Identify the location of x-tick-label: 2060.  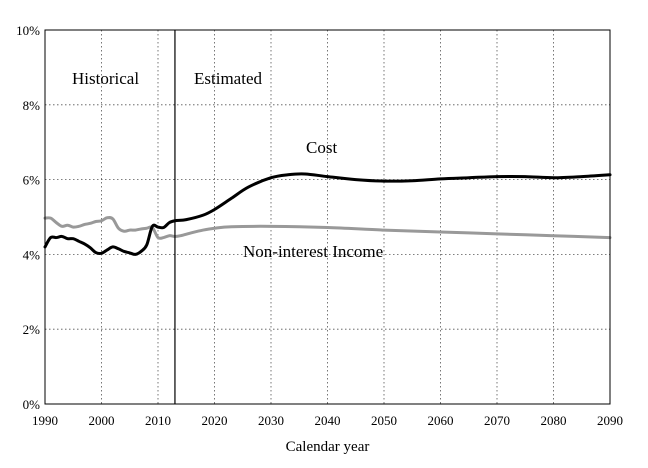
(441, 420).